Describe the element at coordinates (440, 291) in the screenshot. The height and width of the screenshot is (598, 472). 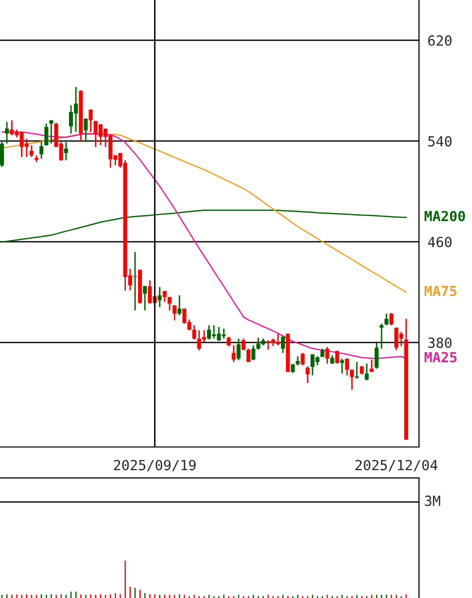
I see `series-label: MA75` at that location.